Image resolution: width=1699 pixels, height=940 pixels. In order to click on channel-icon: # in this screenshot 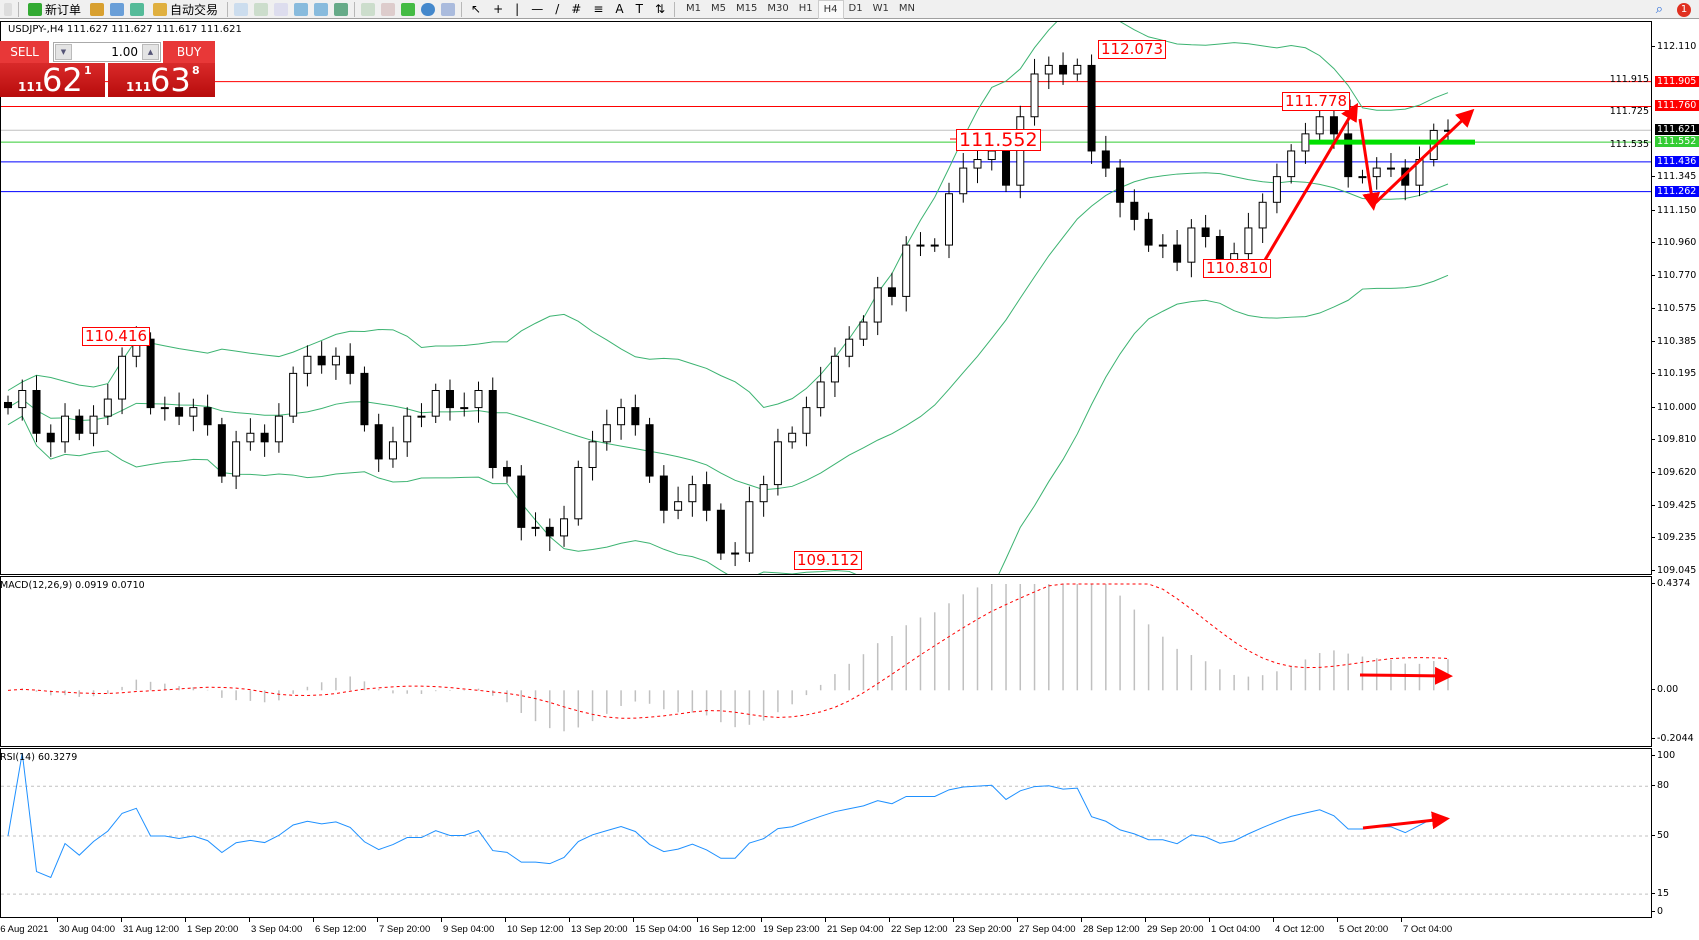, I will do `click(576, 9)`.